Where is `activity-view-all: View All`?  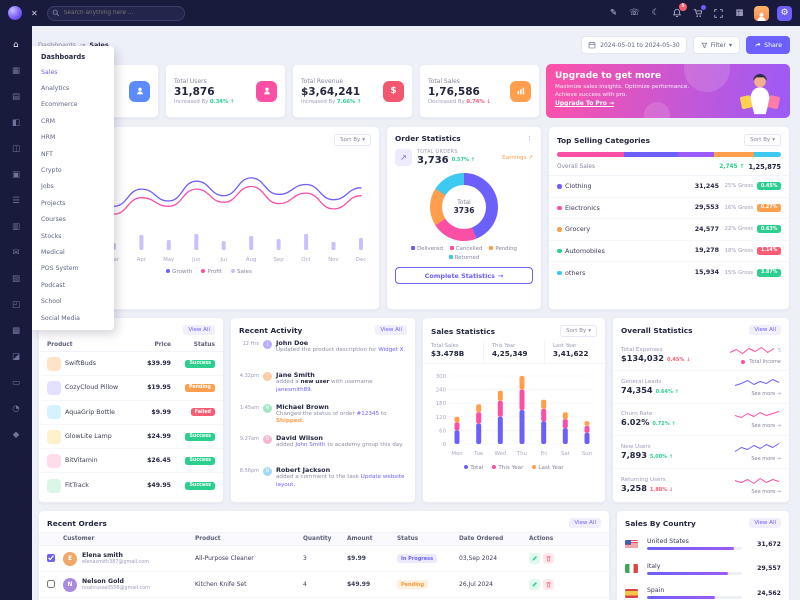 activity-view-all: View All is located at coordinates (391, 330).